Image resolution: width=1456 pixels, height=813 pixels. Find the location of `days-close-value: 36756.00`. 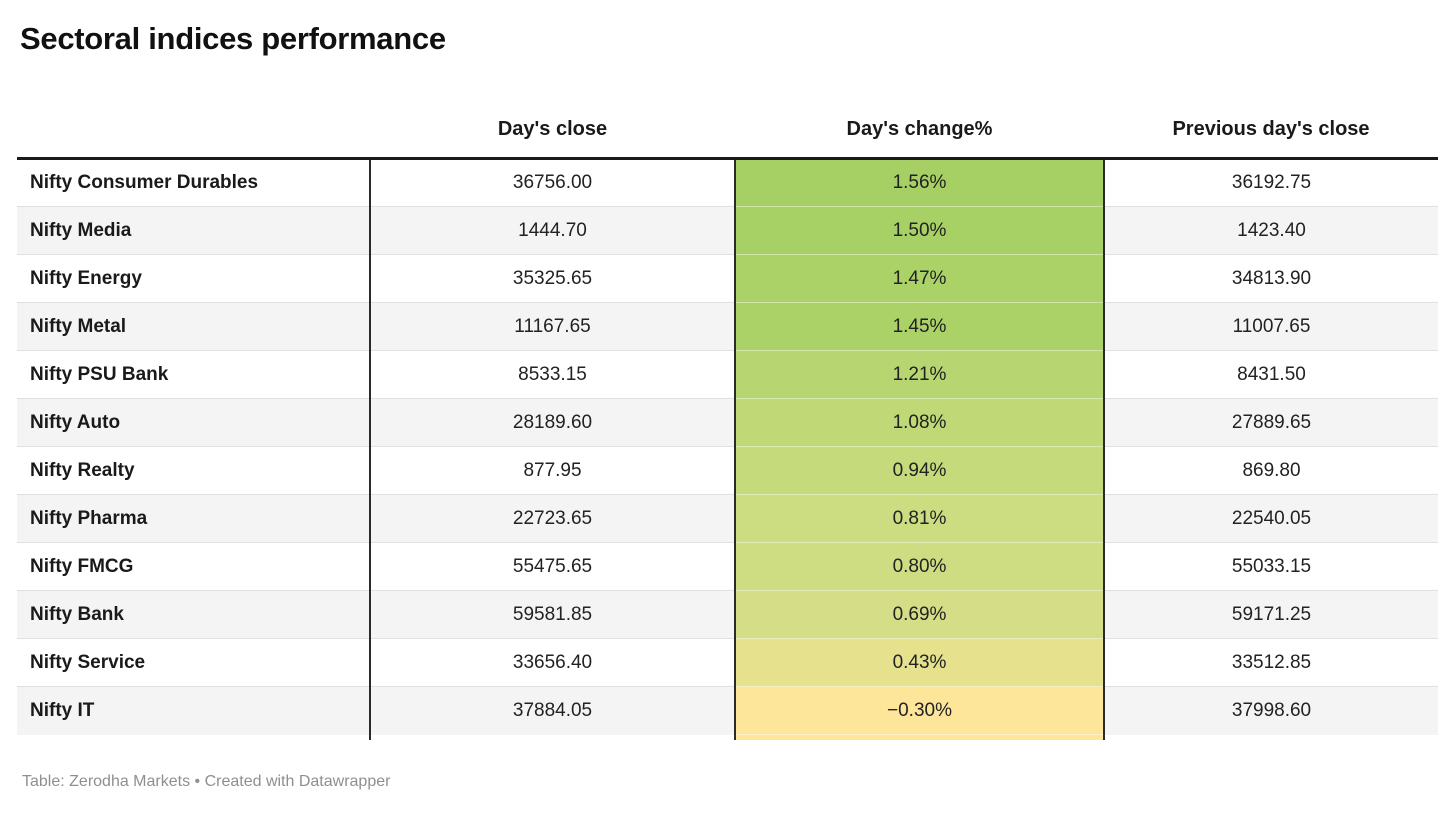

days-close-value: 36756.00 is located at coordinates (552, 182).